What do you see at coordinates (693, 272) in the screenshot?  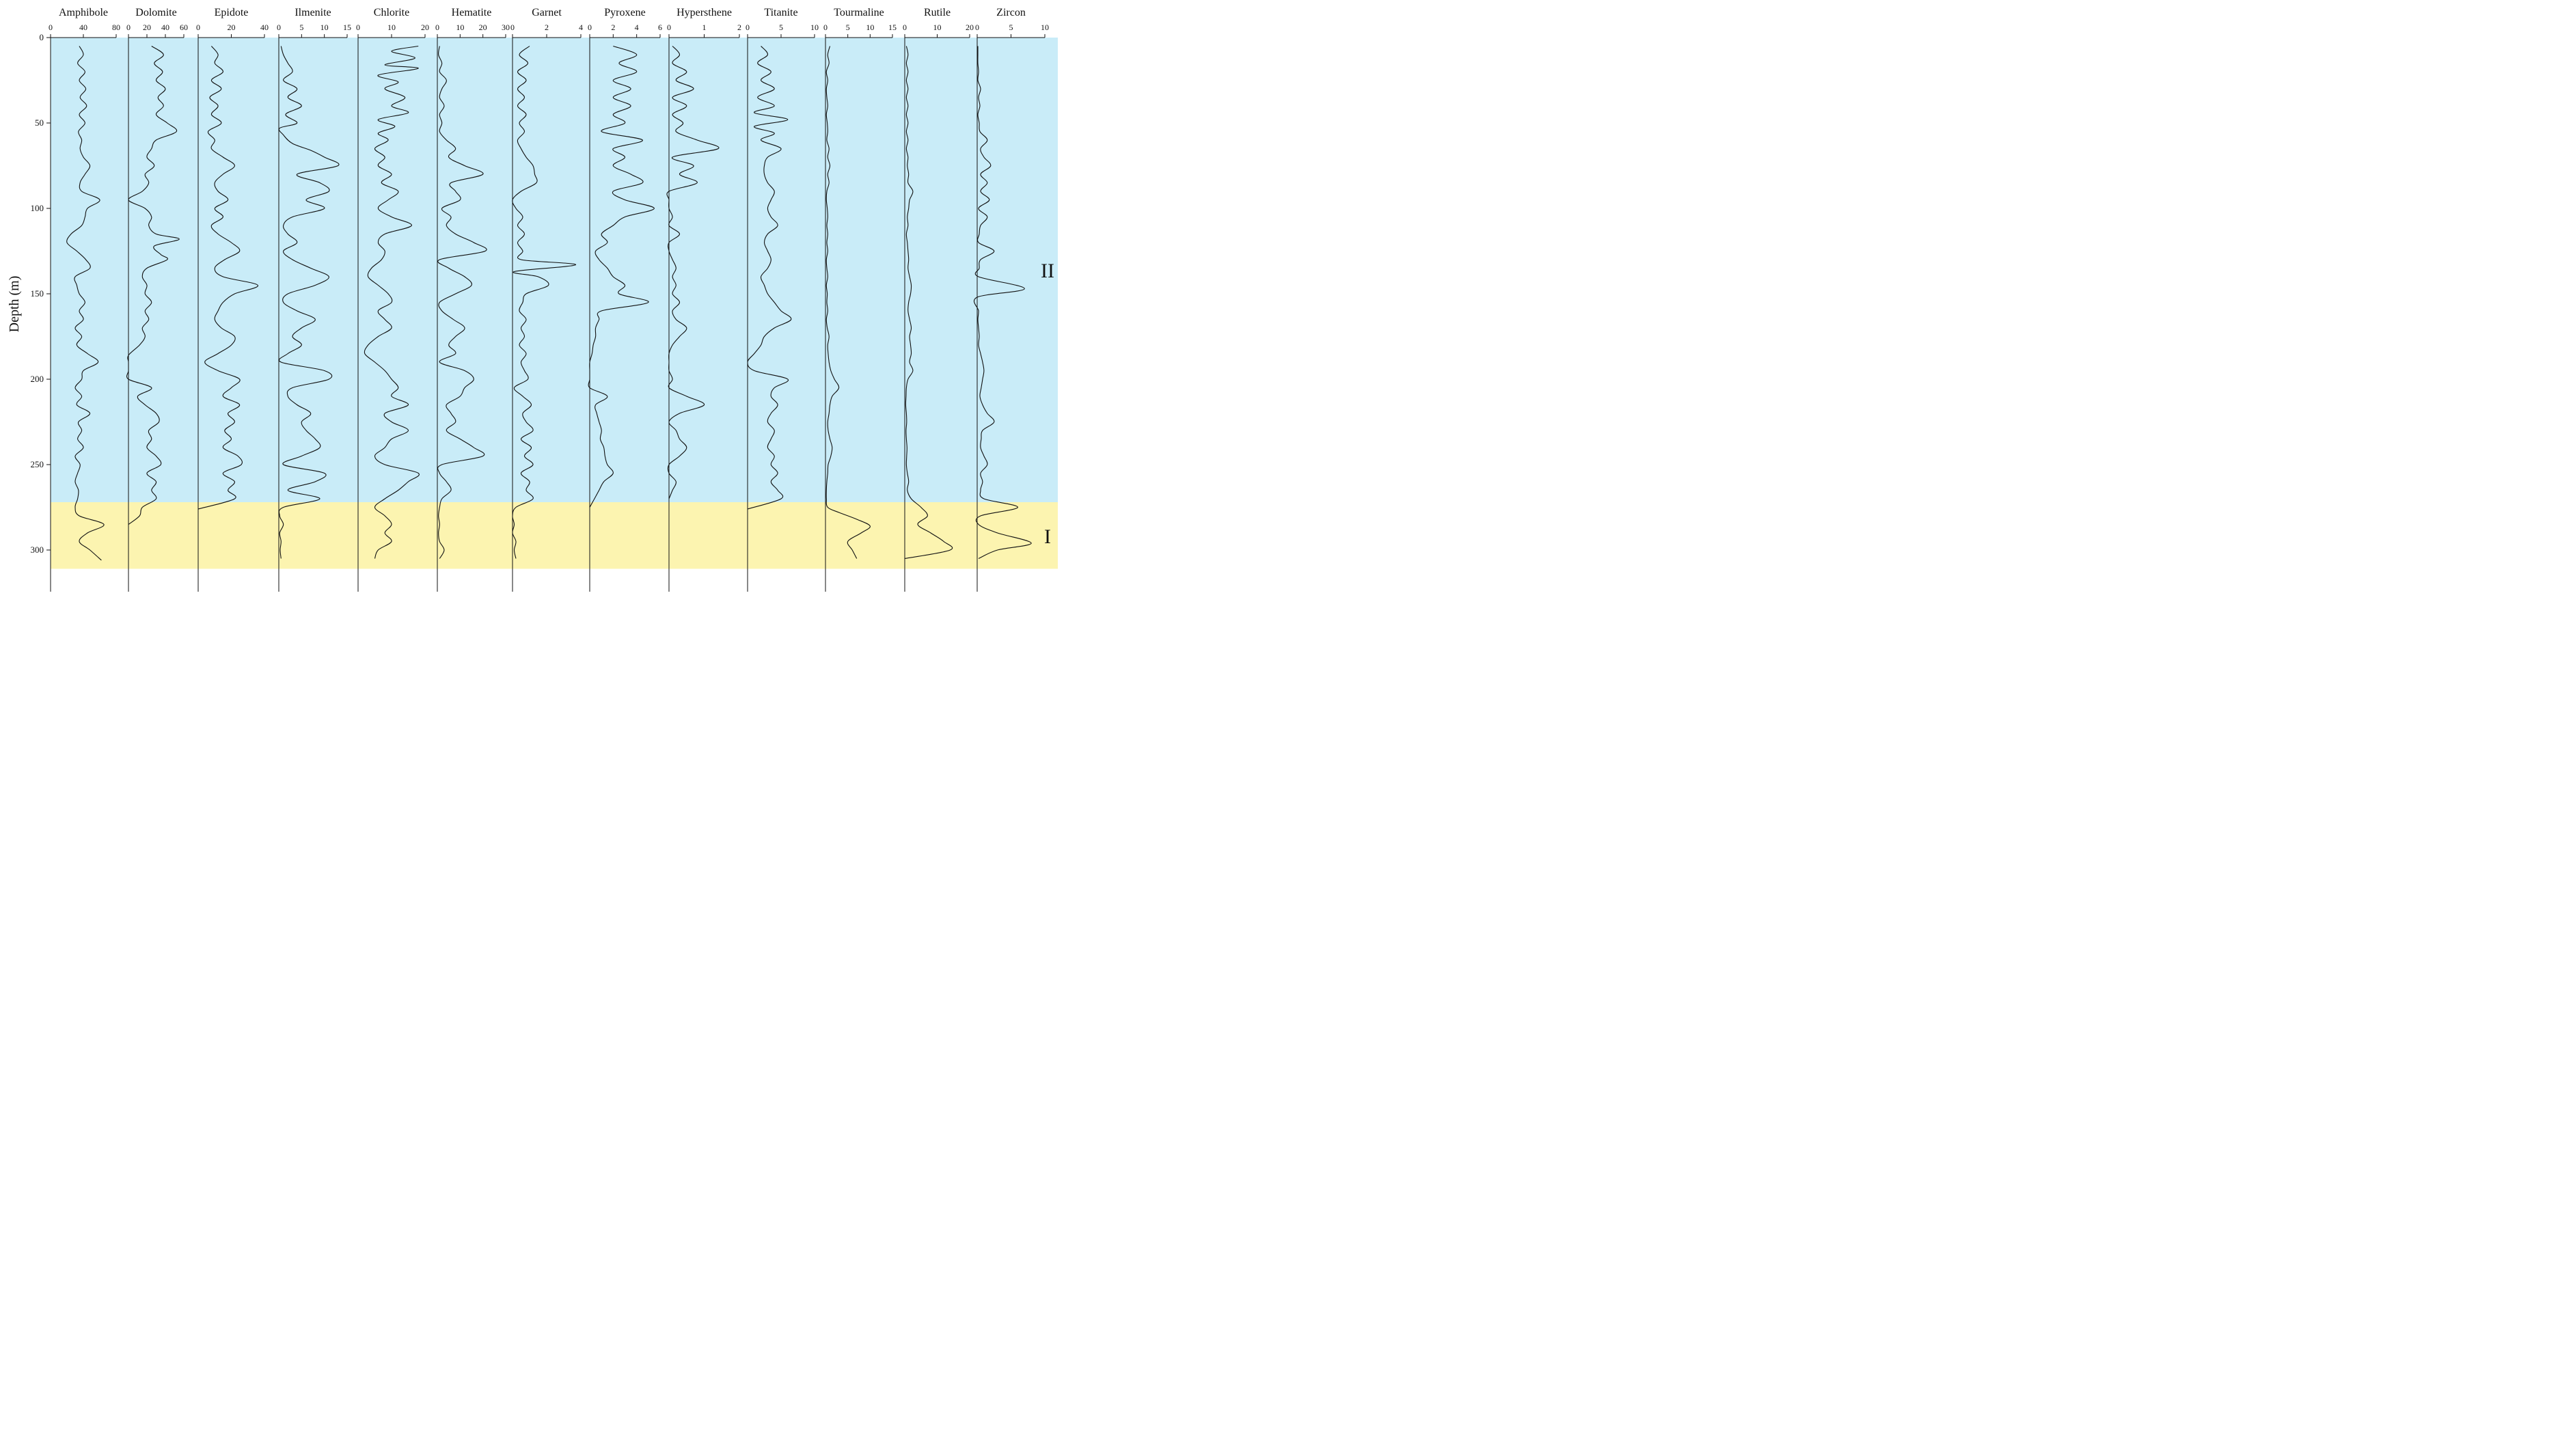 I see `hypersthene-curve` at bounding box center [693, 272].